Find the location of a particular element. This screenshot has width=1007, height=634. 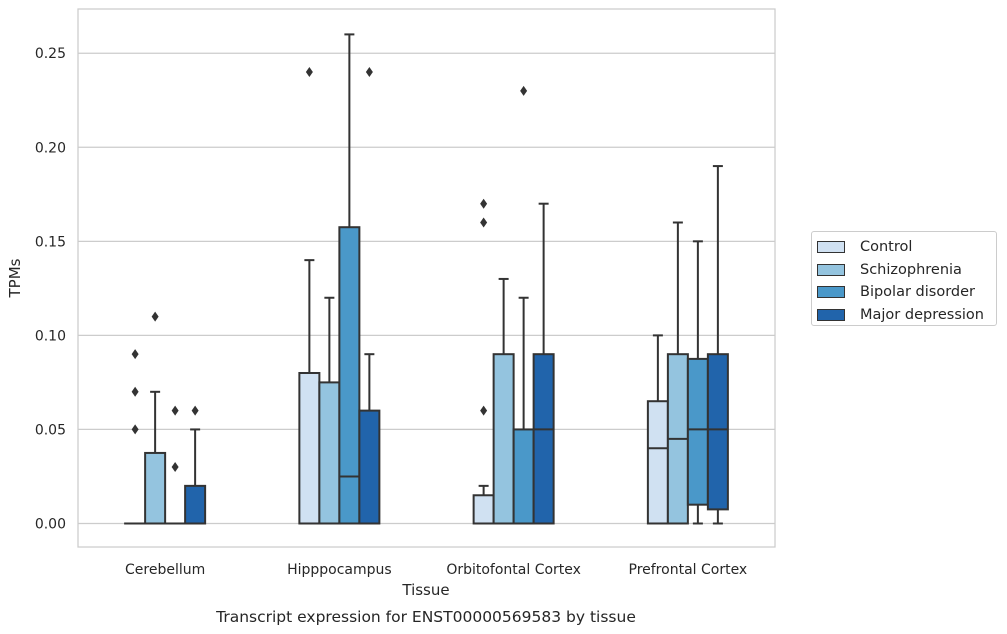

y-tick-label: 0.20 is located at coordinates (50, 148).